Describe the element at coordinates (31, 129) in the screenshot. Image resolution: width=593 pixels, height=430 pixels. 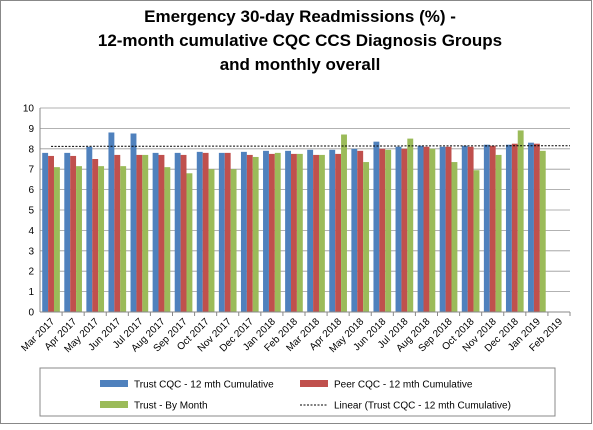
I see `y-tick-label: 9` at that location.